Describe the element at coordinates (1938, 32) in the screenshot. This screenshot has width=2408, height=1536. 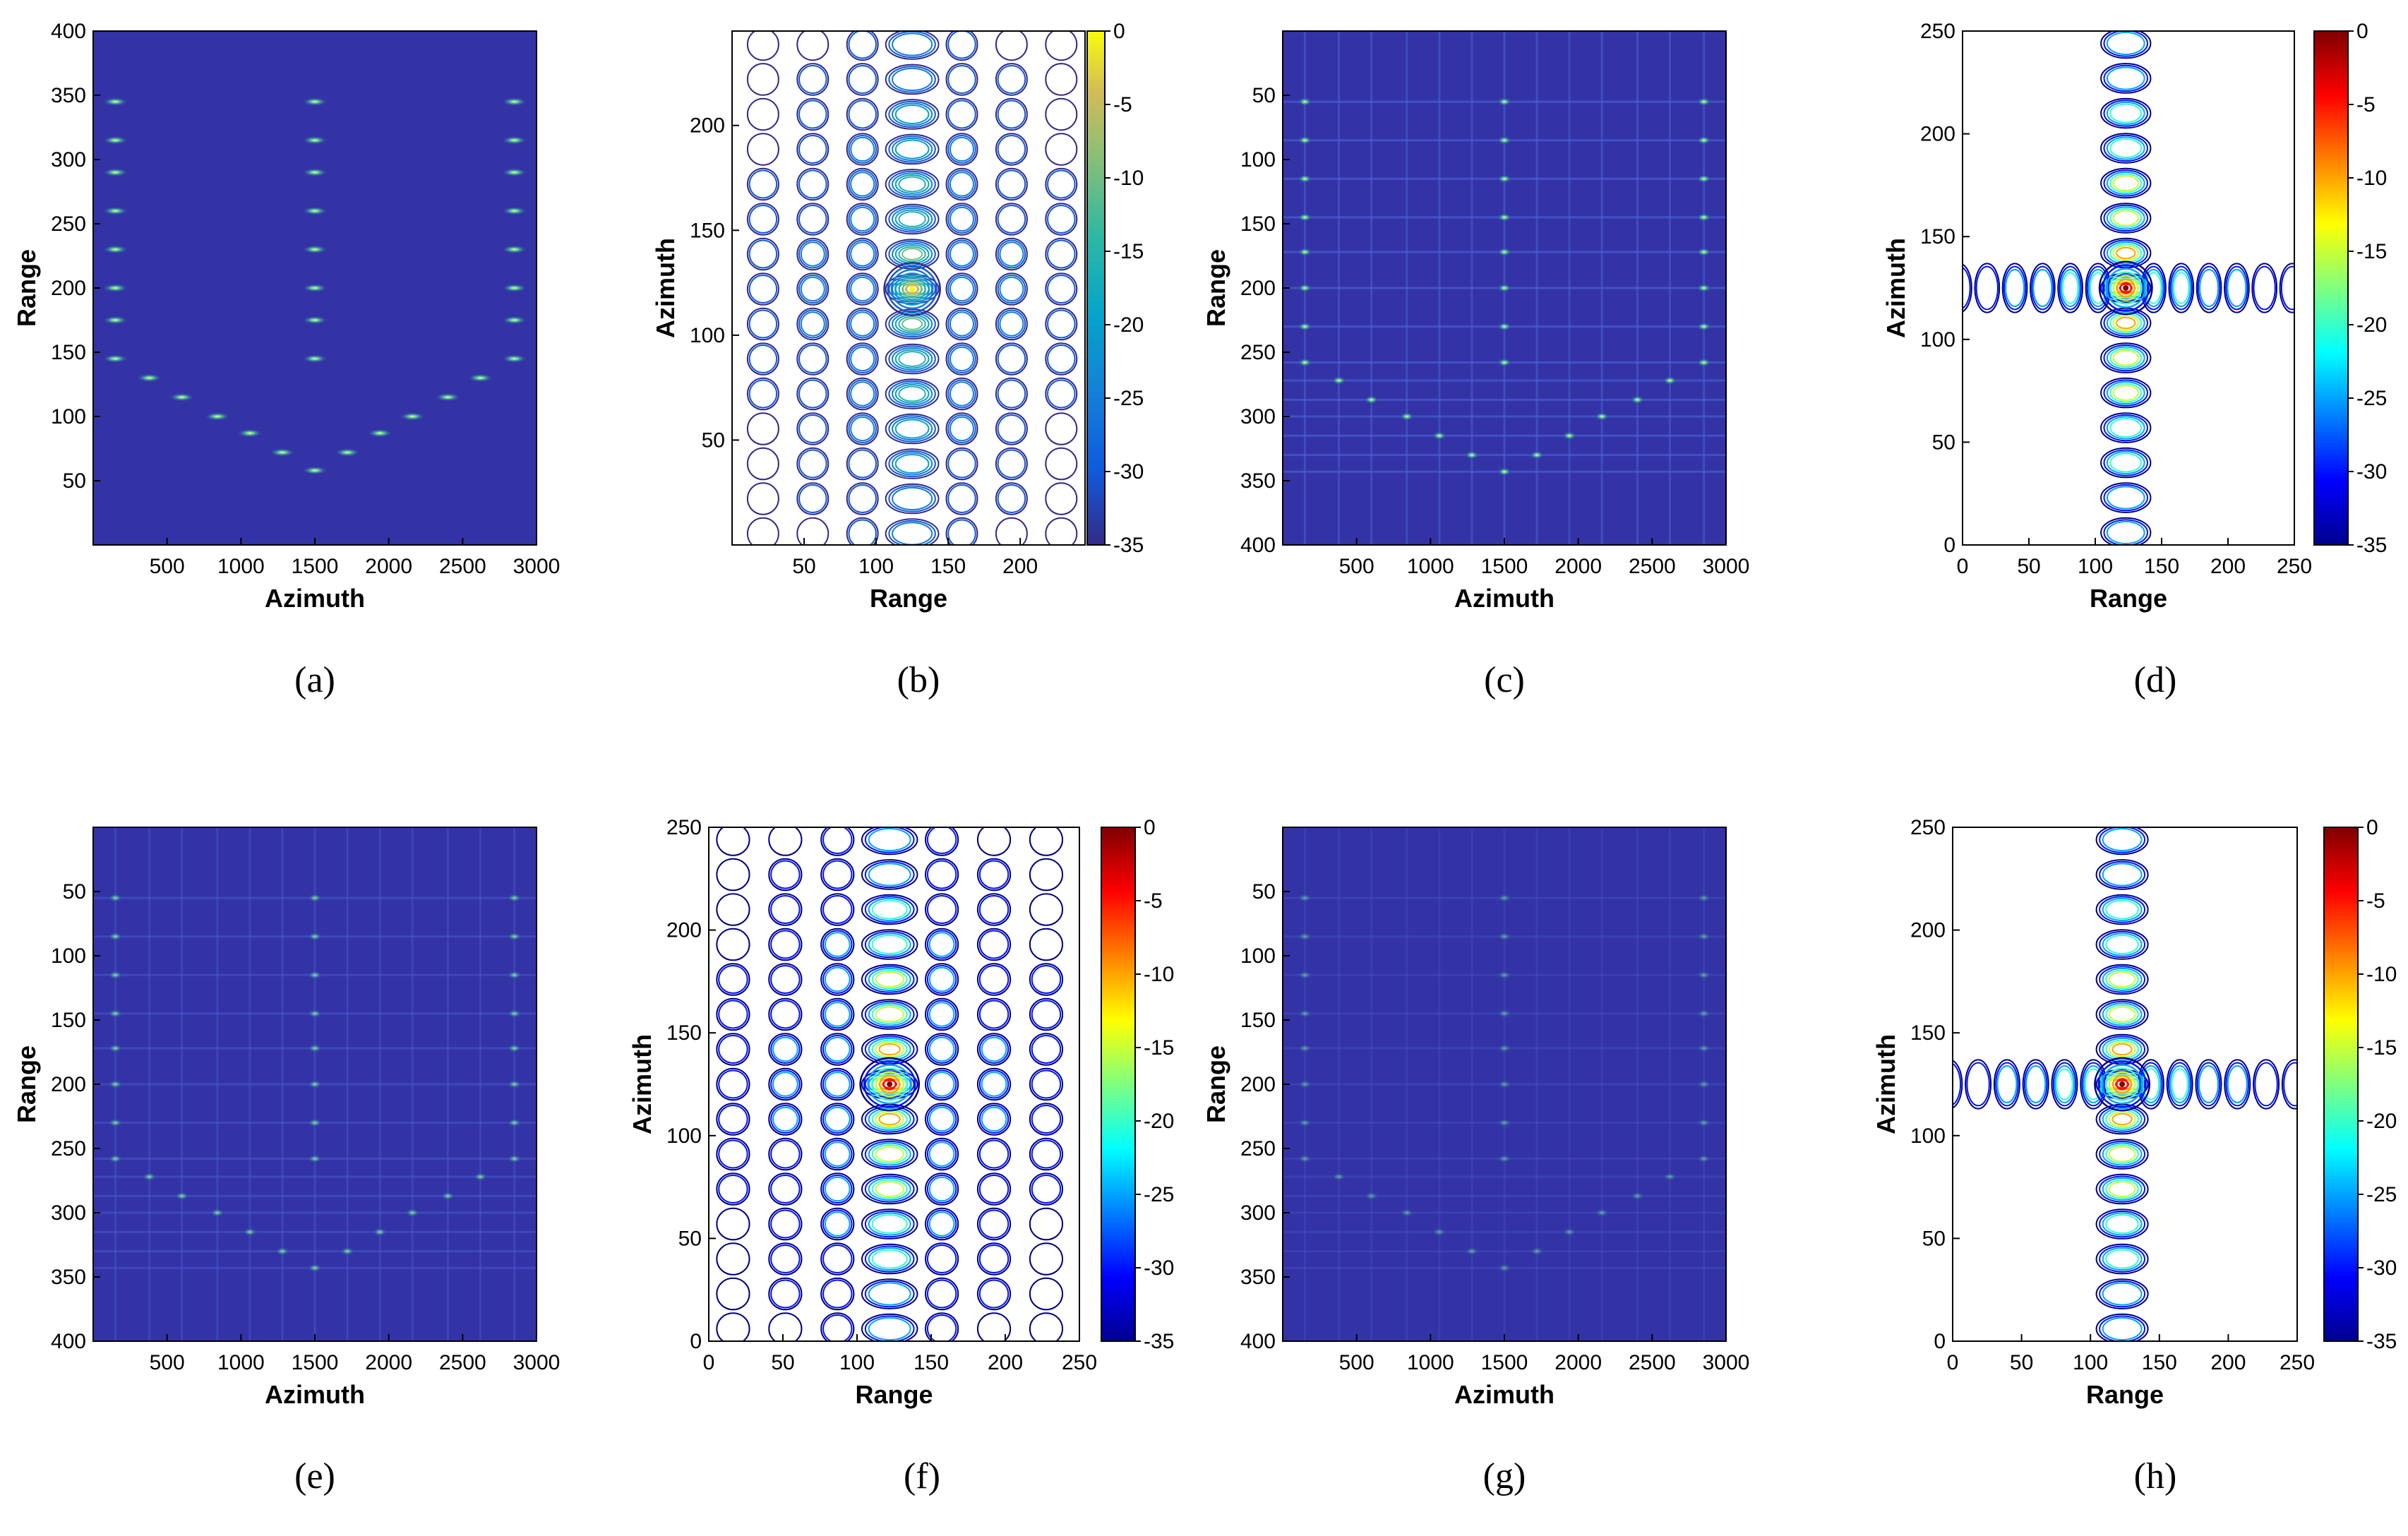
I see `y-tick-label: 250` at that location.